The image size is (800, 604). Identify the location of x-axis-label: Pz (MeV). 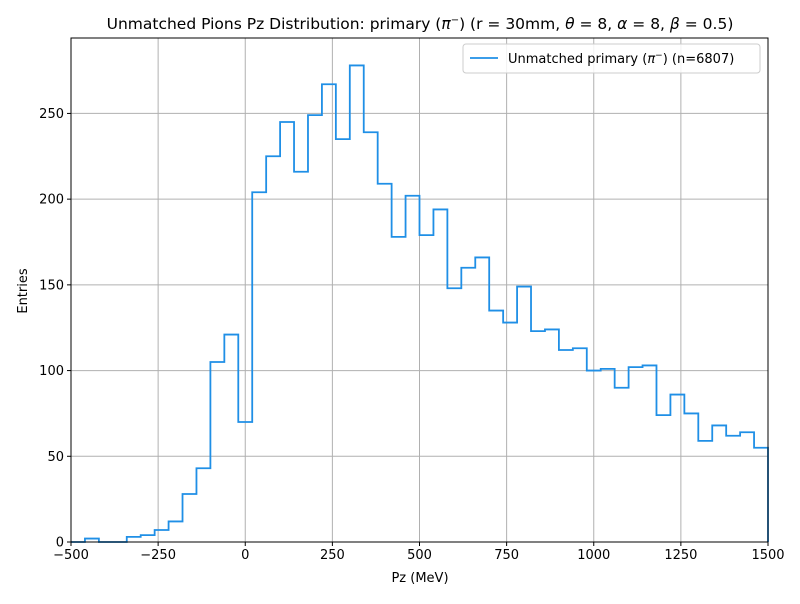
(419, 578).